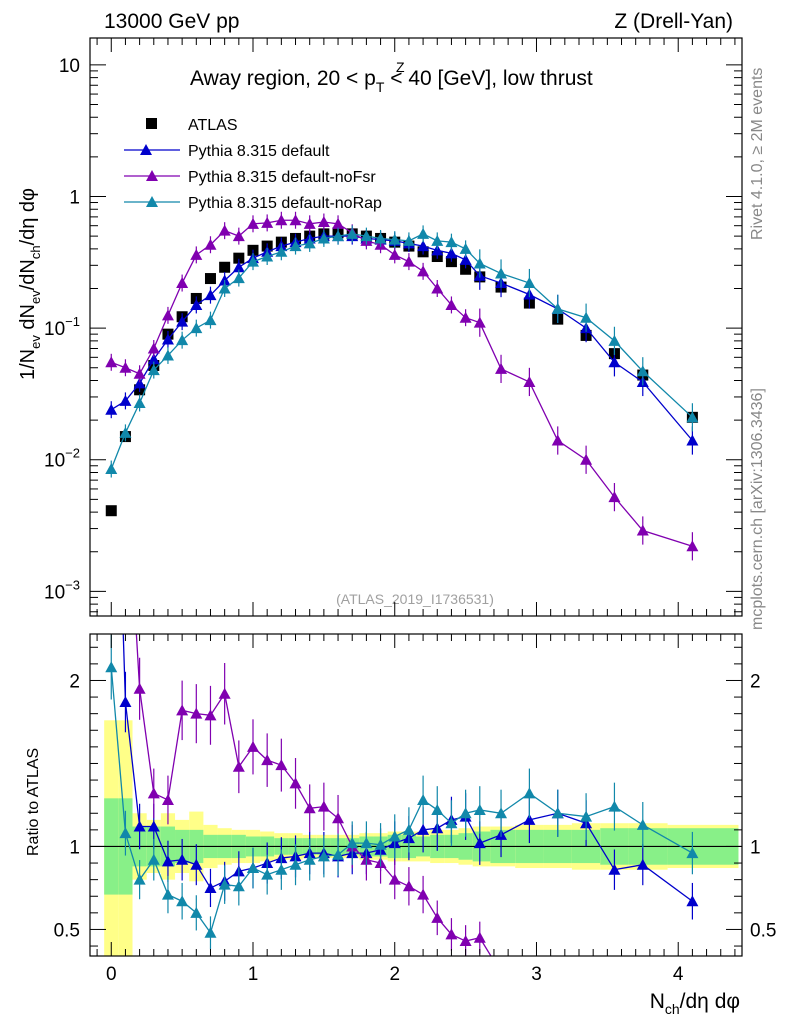  What do you see at coordinates (757, 509) in the screenshot?
I see `side-label-bottom: mcplots.cern.ch [arXiv:1306.3436]` at bounding box center [757, 509].